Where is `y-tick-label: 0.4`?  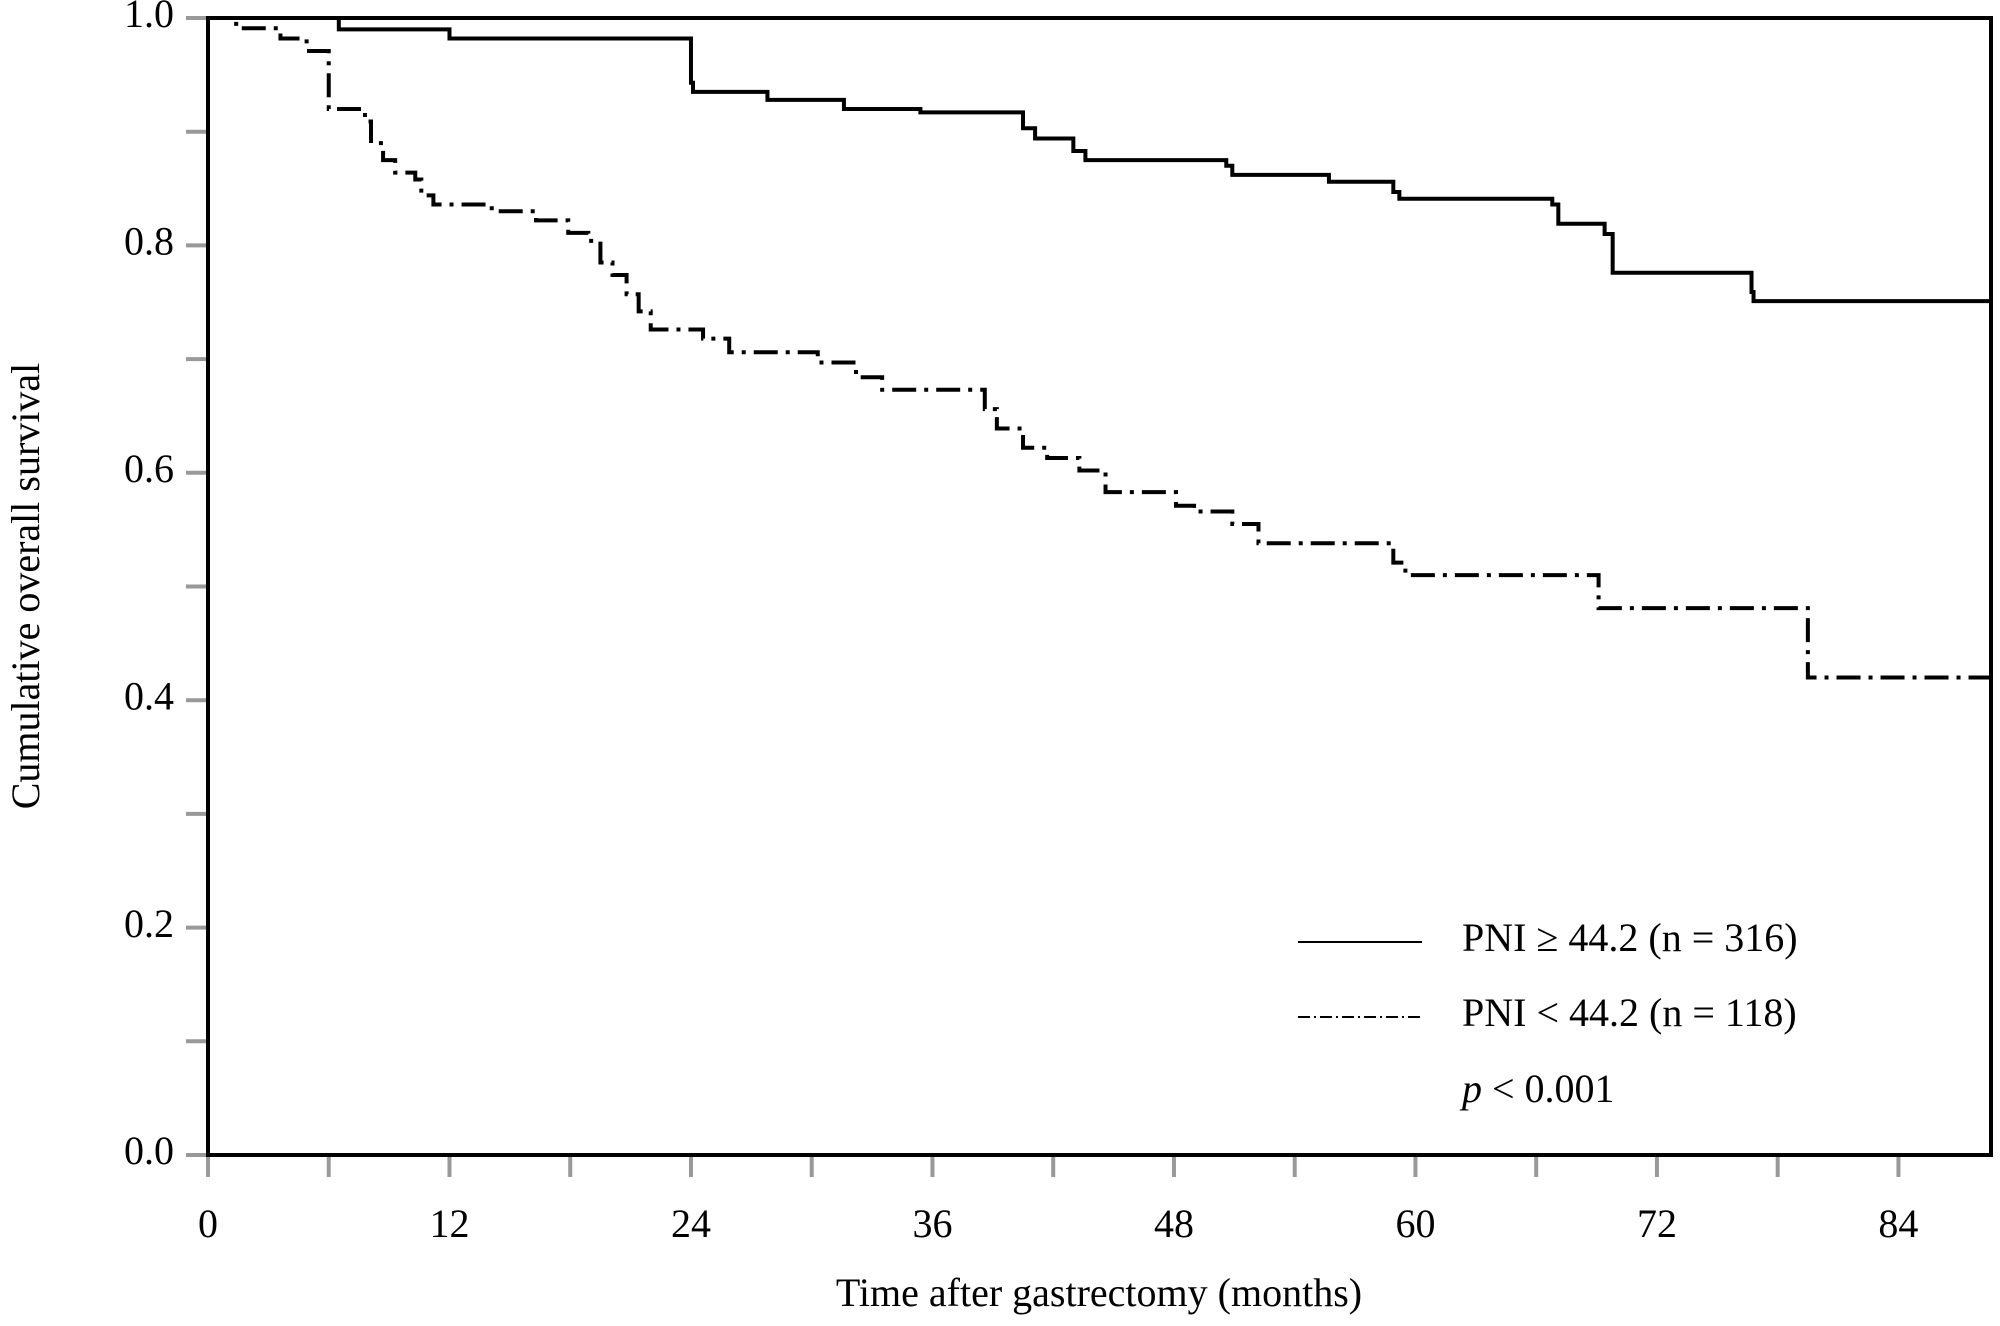
y-tick-label: 0.4 is located at coordinates (149, 695).